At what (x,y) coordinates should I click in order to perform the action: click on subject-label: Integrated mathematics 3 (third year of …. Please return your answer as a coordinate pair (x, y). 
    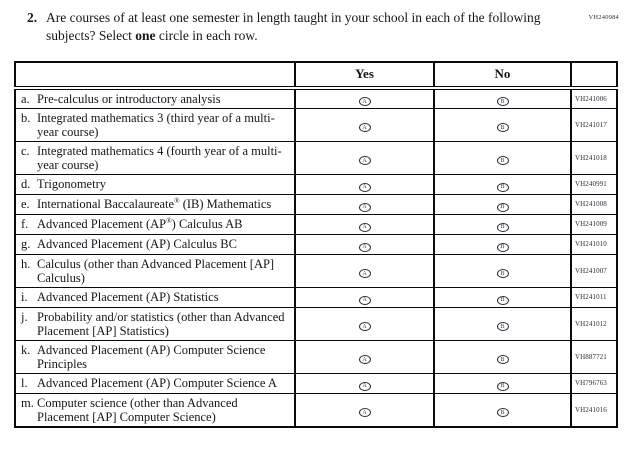
    Looking at the image, I should click on (156, 124).